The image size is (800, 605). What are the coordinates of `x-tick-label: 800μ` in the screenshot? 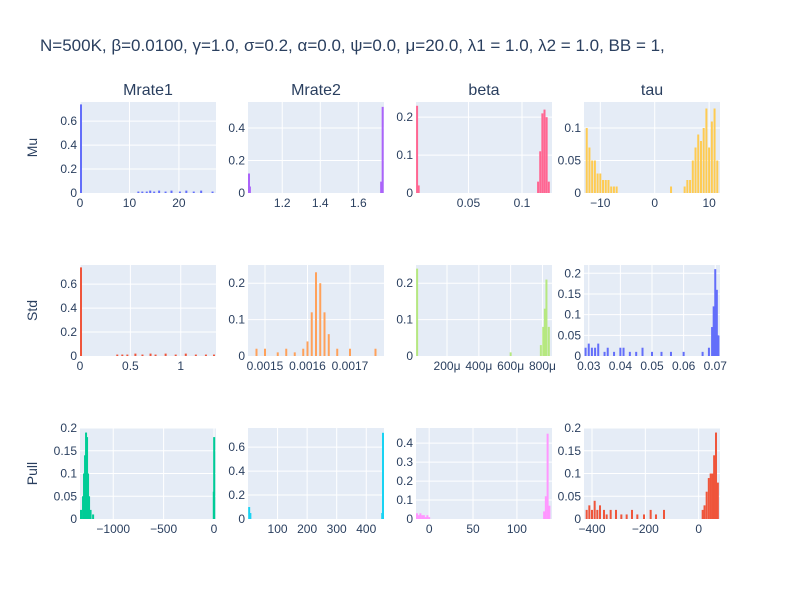 It's located at (542, 366).